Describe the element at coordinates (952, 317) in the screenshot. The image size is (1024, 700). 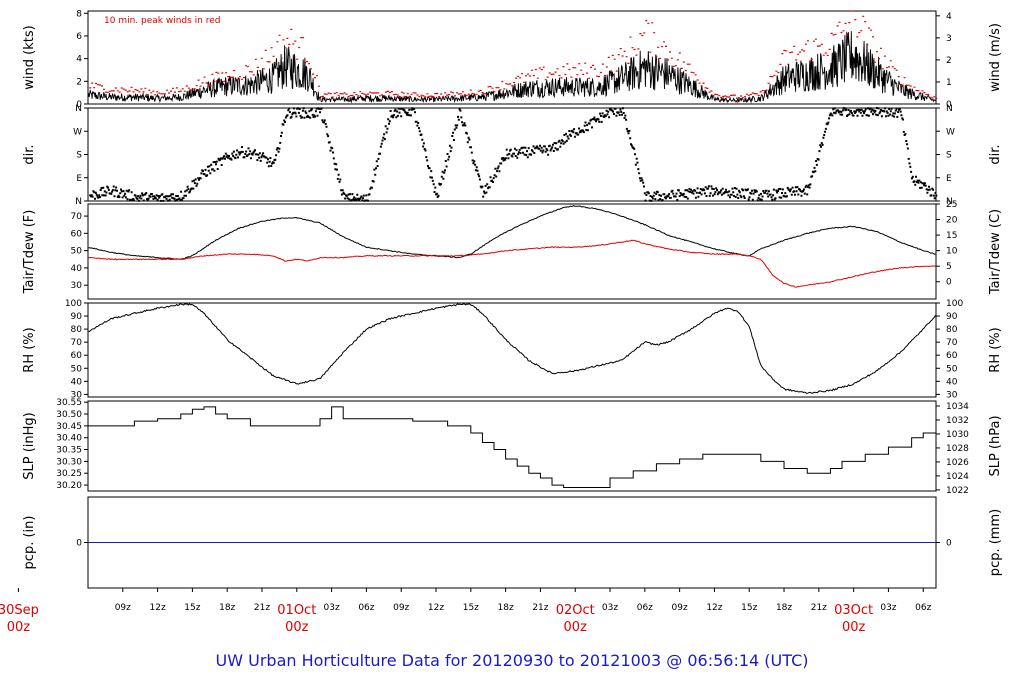
I see `rh-right-tick-label: 90` at that location.